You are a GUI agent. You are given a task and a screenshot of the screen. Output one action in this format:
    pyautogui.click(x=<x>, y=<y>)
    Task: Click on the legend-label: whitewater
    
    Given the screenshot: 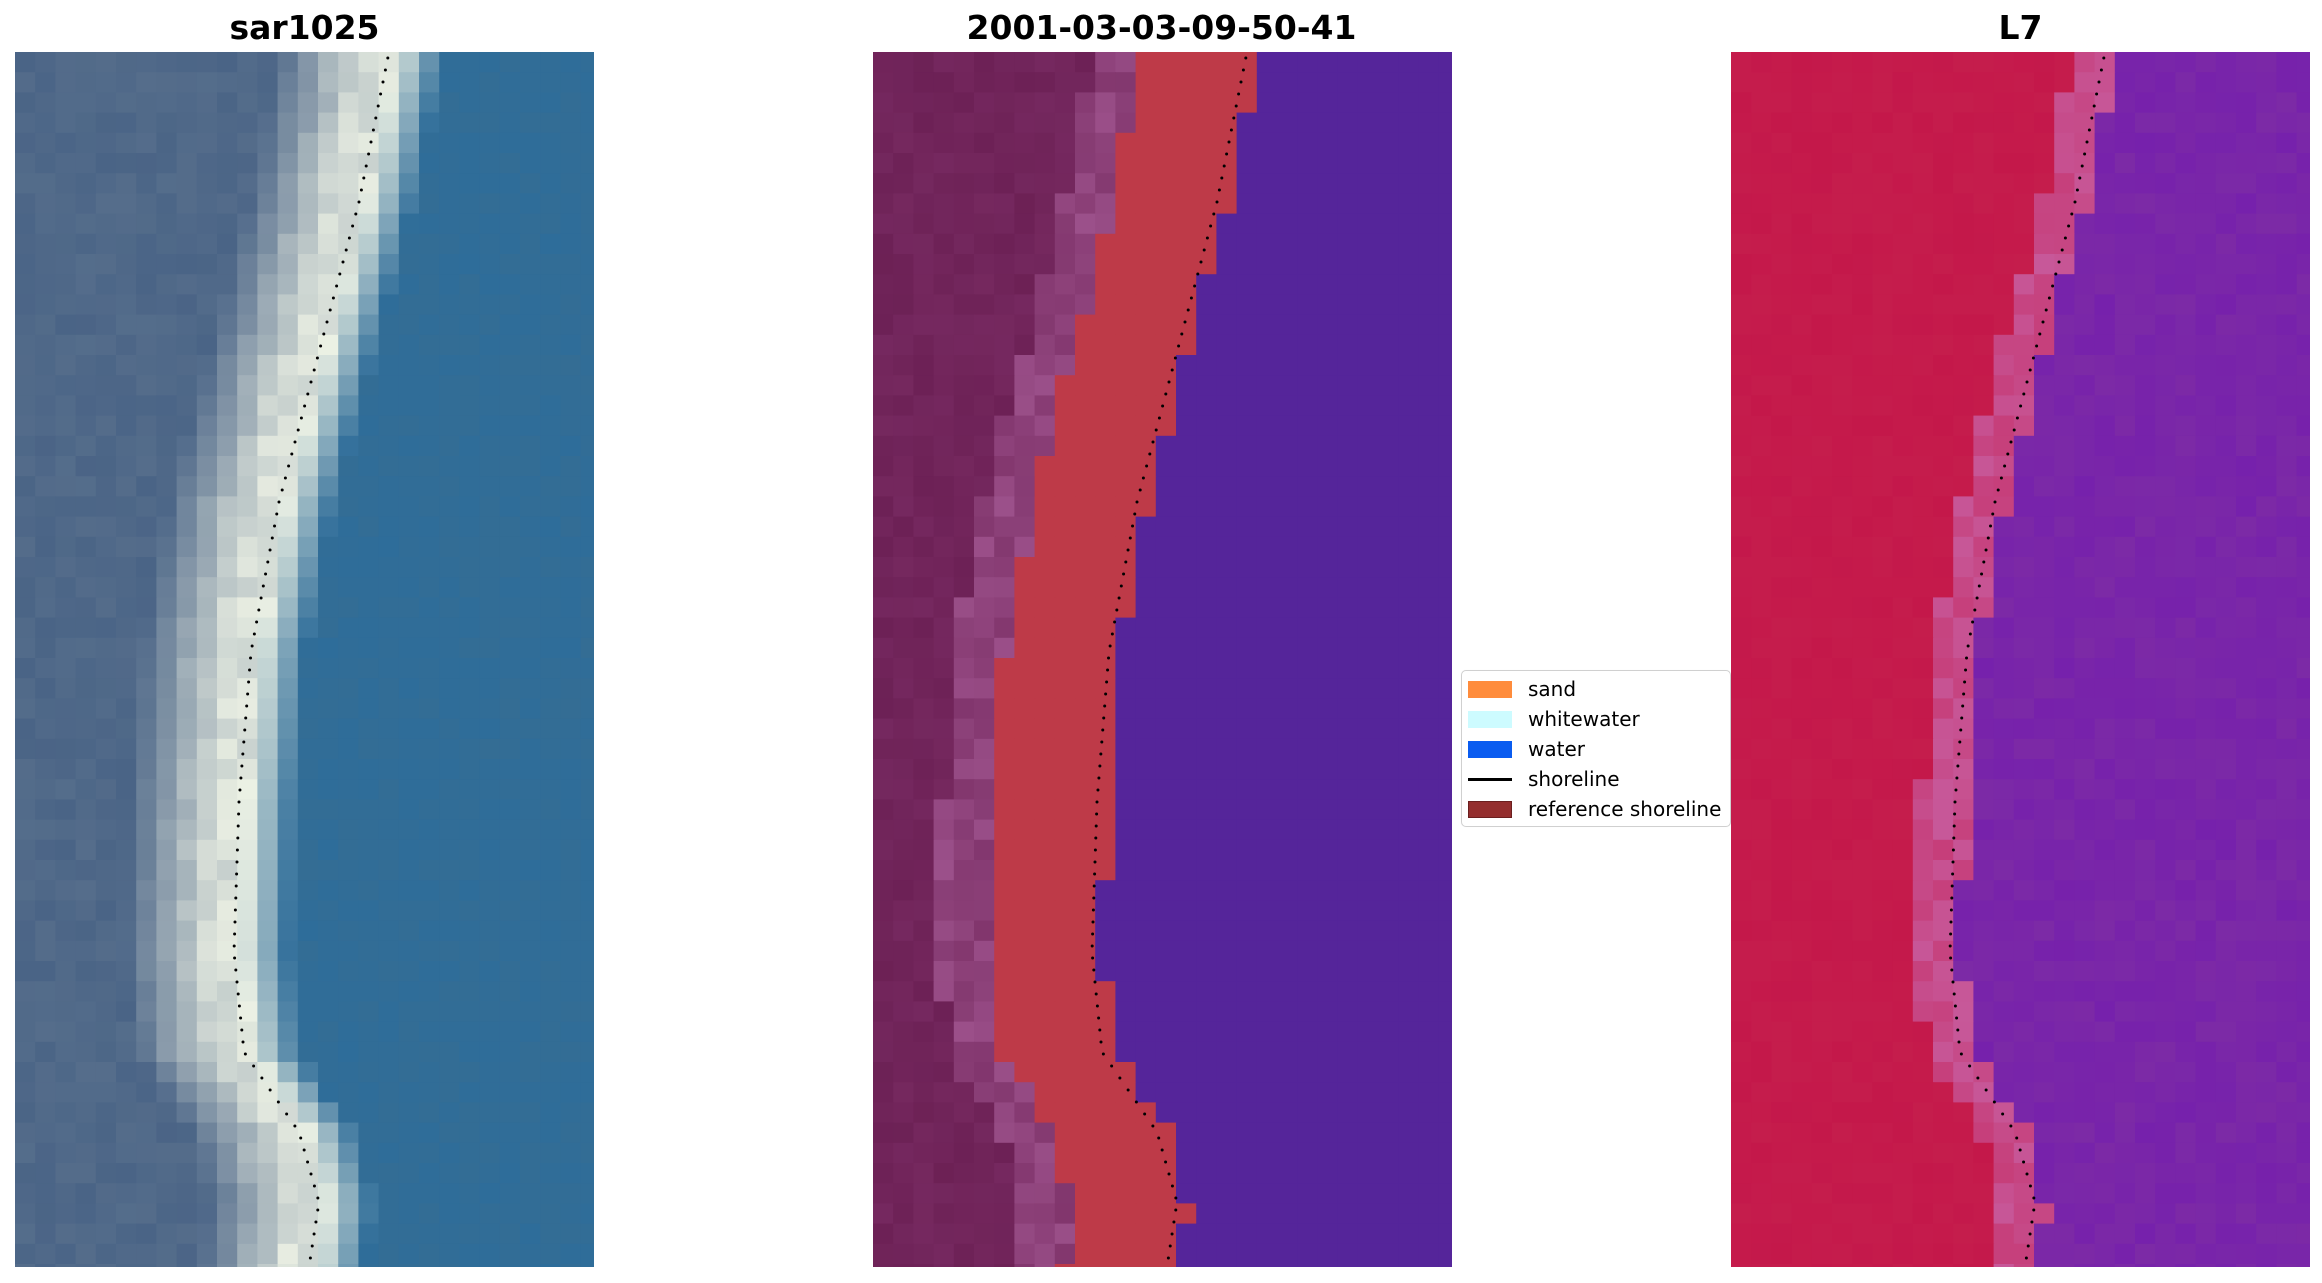 What is the action you would take?
    pyautogui.click(x=1584, y=719)
    